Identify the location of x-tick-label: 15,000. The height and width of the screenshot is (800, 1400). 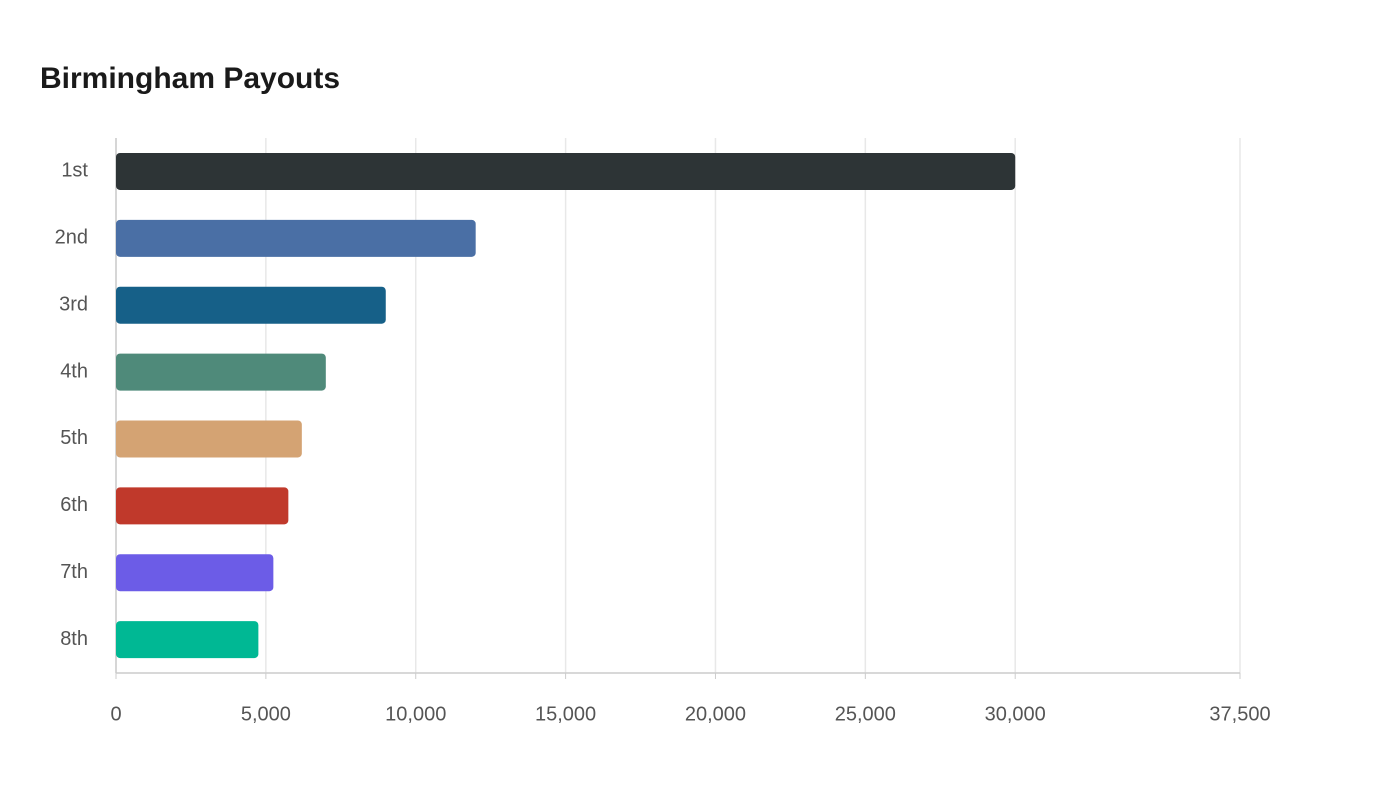
(565, 714).